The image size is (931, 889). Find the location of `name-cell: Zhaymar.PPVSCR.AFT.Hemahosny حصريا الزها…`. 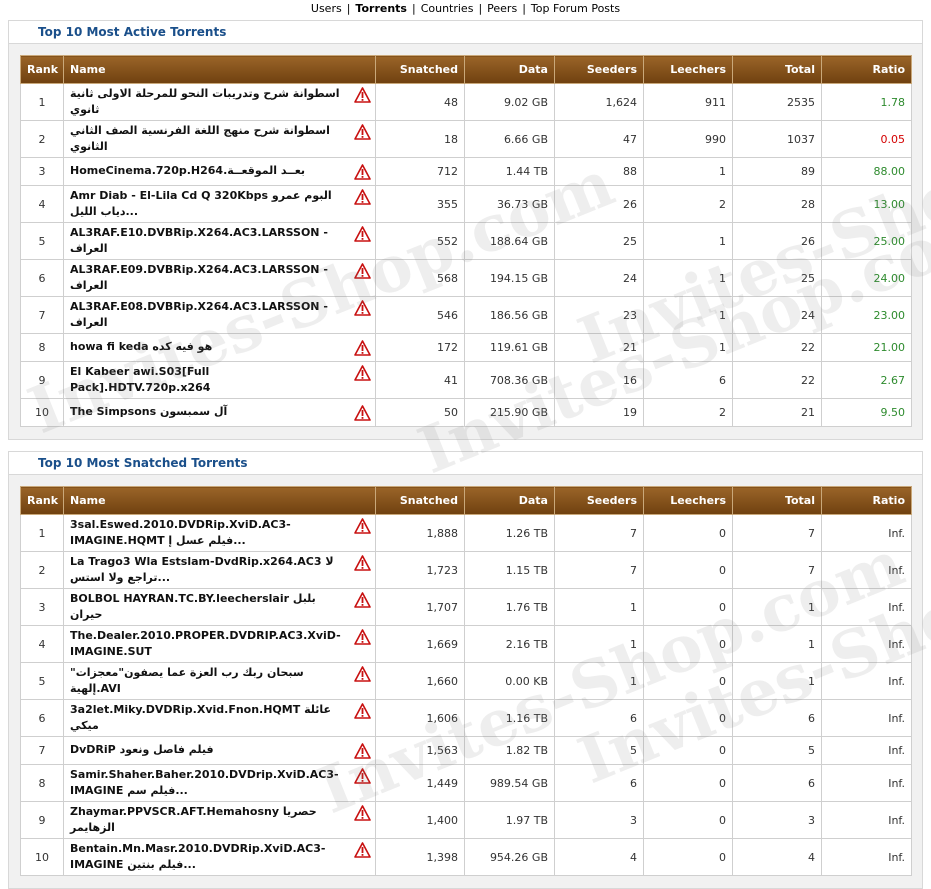

name-cell: Zhaymar.PPVSCR.AFT.Hemahosny حصريا الزها… is located at coordinates (219, 820).